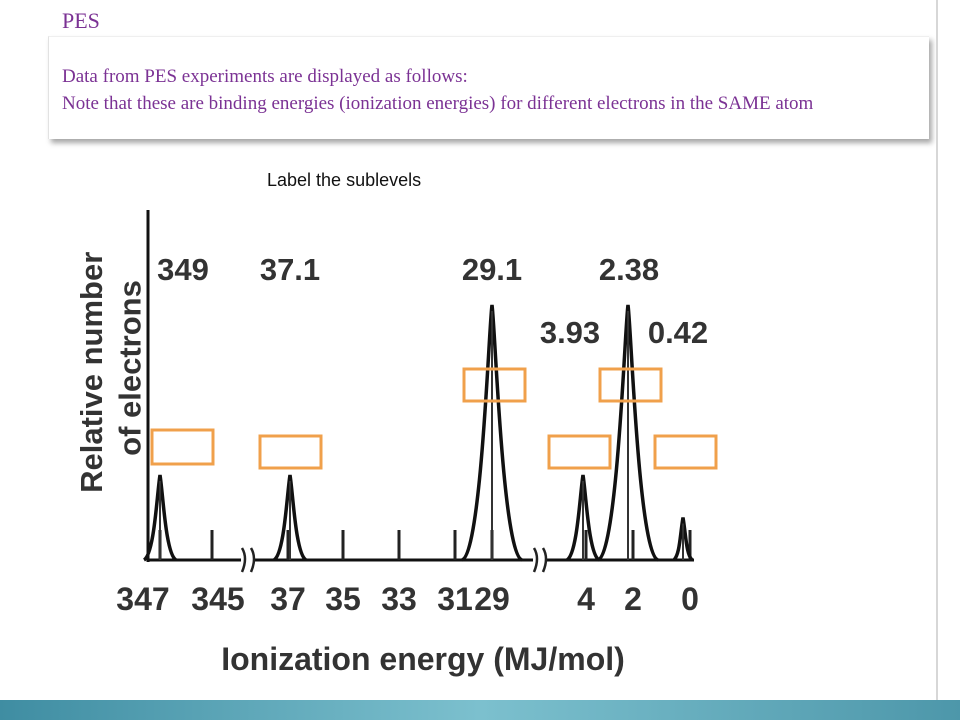  I want to click on x-tick-label: 0, so click(690, 599).